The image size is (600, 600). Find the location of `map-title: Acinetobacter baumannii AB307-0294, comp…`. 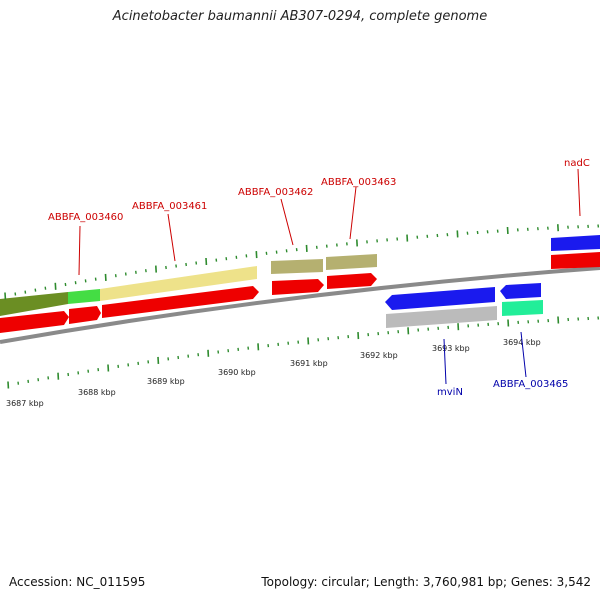

map-title: Acinetobacter baumannii AB307-0294, comp… is located at coordinates (300, 16).